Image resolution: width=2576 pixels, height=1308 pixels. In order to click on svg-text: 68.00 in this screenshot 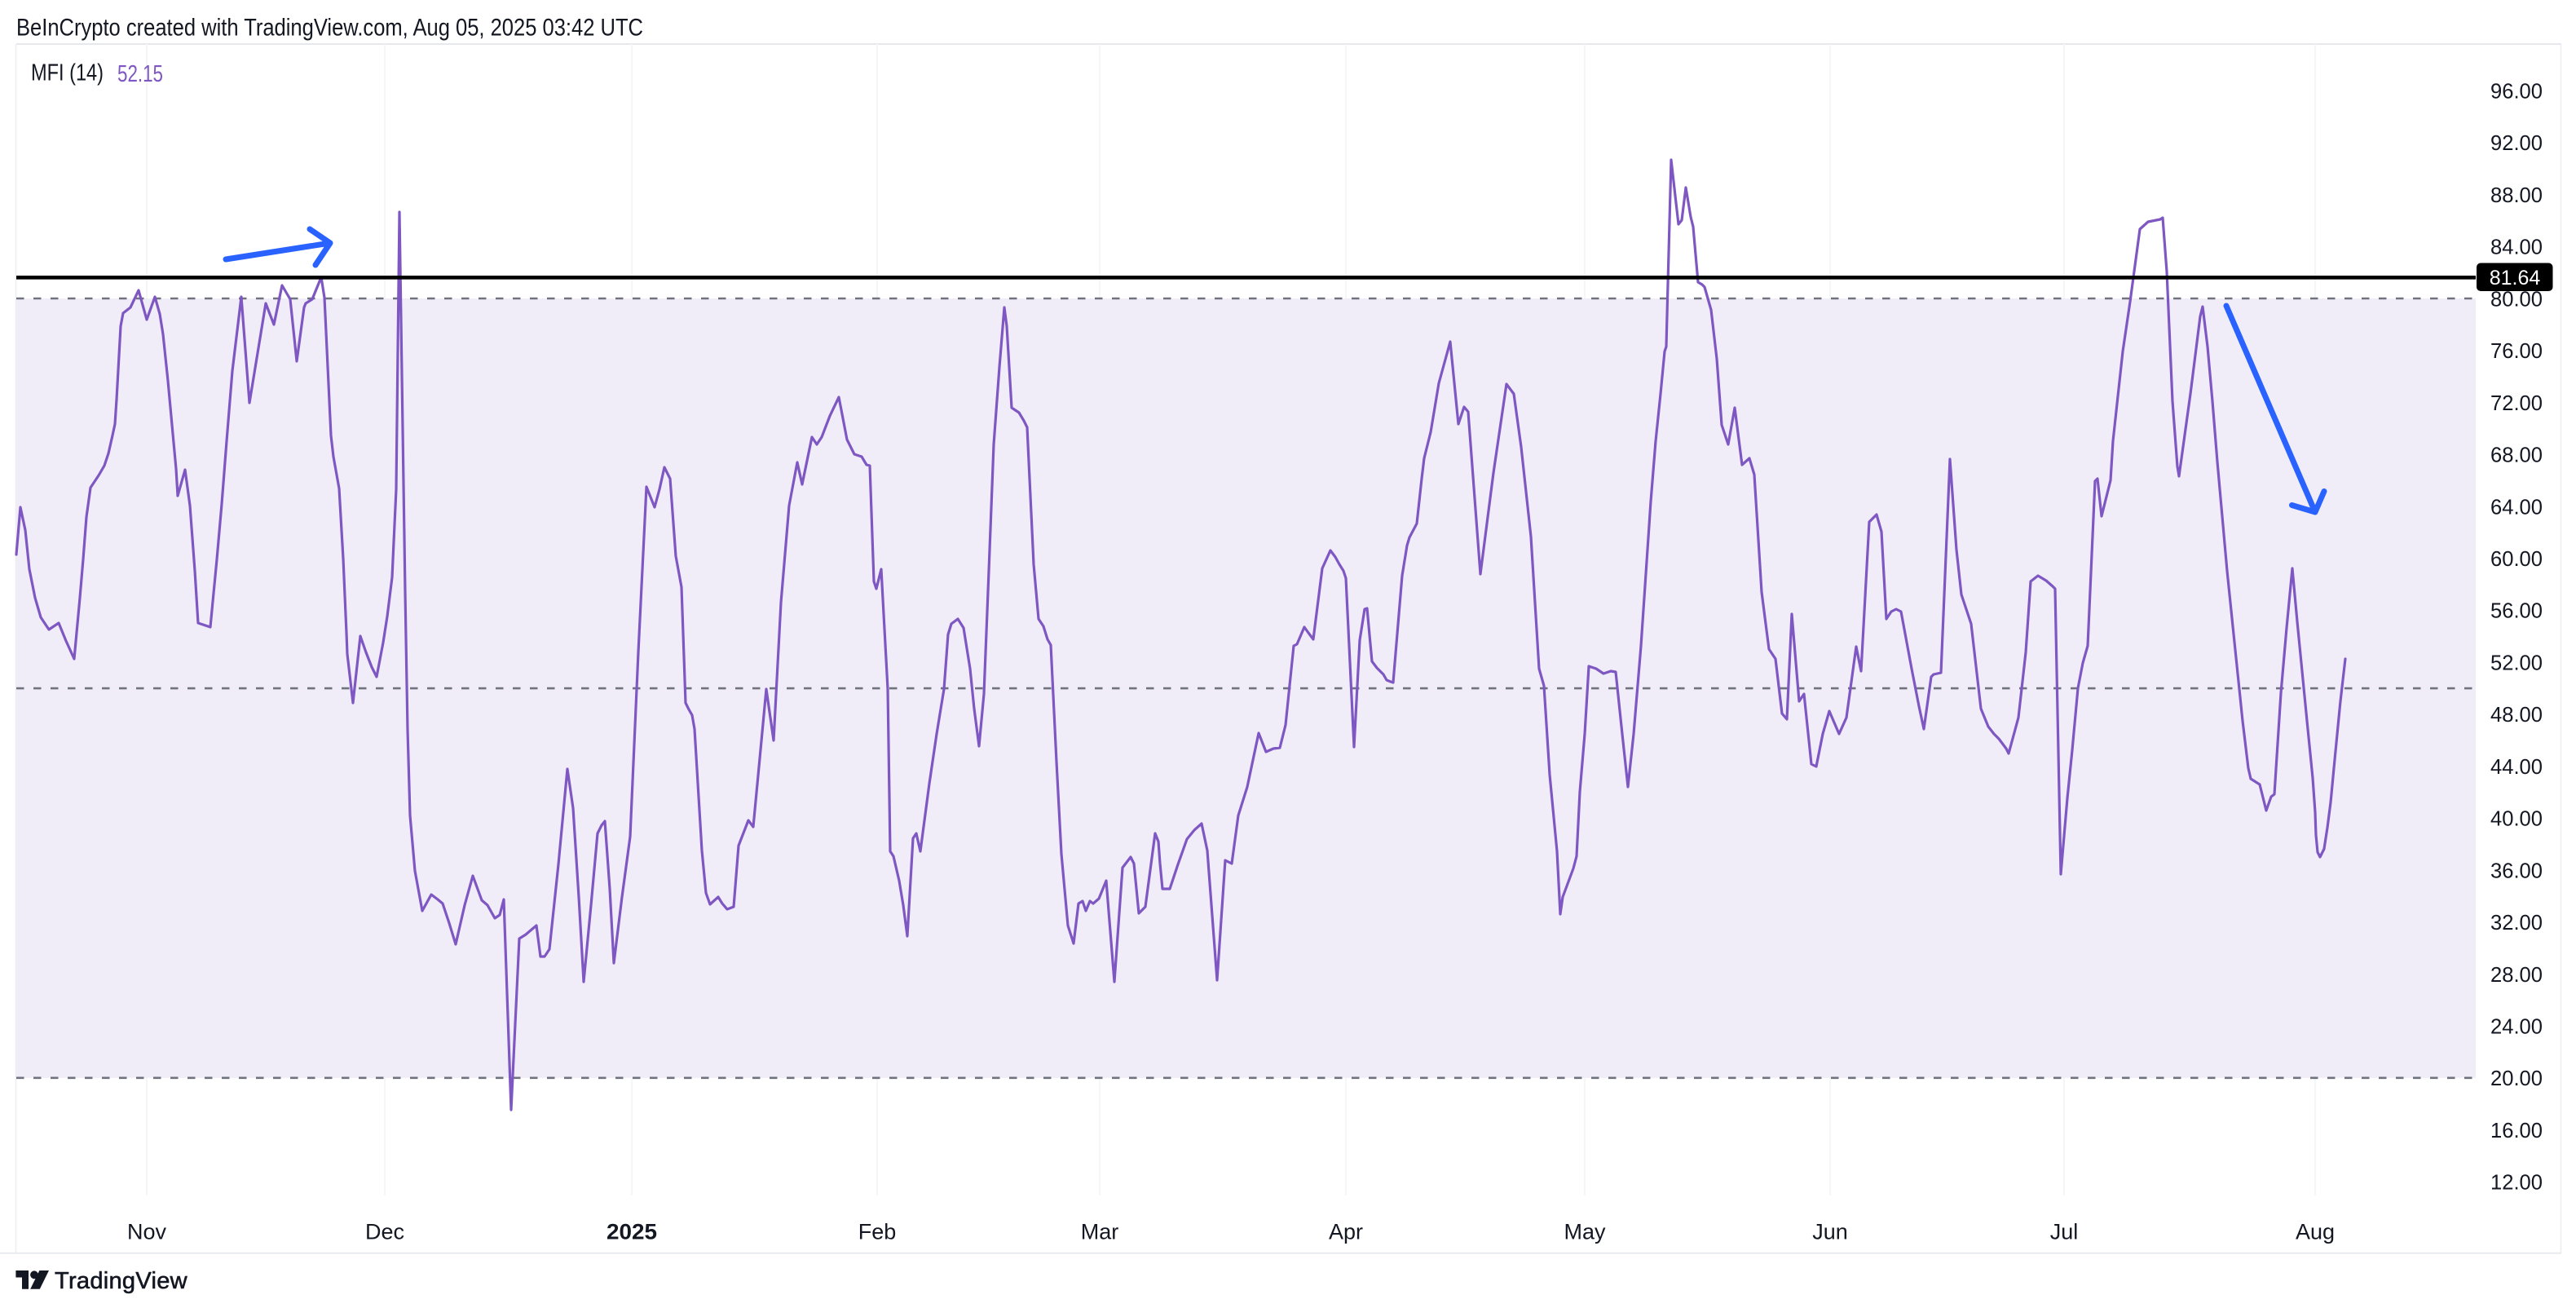, I will do `click(2516, 455)`.